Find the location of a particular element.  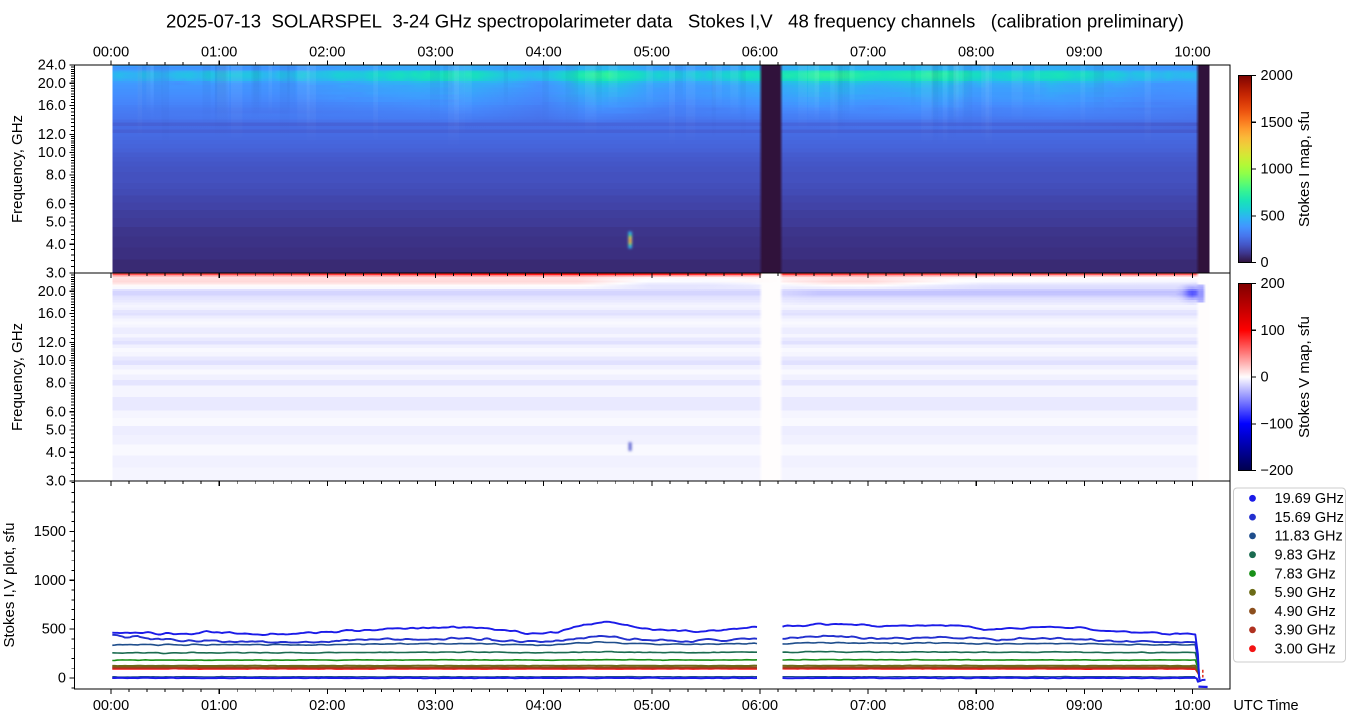

svg-text: Stokes I,V plot, sfu is located at coordinates (9, 584).